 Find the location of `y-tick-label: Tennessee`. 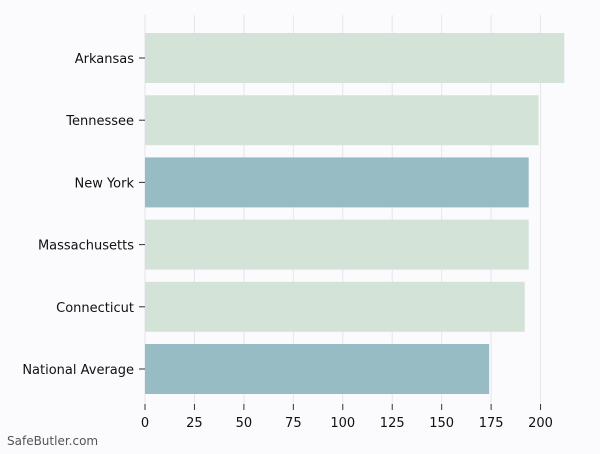

y-tick-label: Tennessee is located at coordinates (99, 121).